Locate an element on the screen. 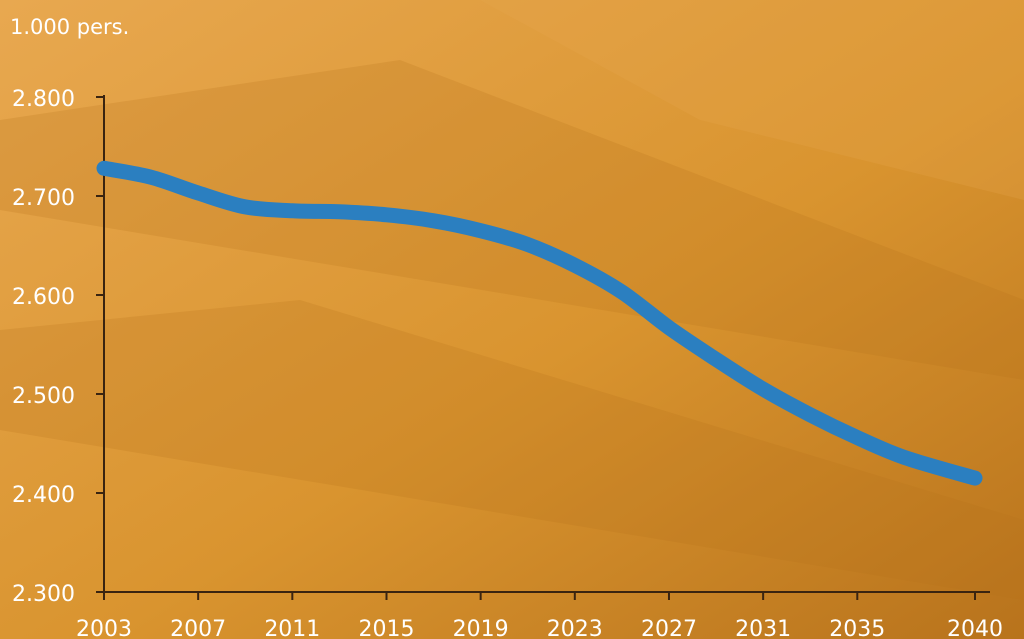 The image size is (1024, 639). x-axis-ticks: 2003 2007 2011 2015 2019 2023 2027 2031 2035 2040 is located at coordinates (539, 615).